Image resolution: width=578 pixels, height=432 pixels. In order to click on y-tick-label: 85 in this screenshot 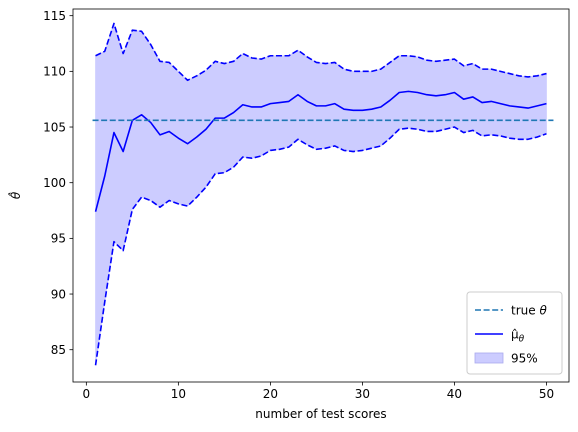, I will do `click(58, 350)`.